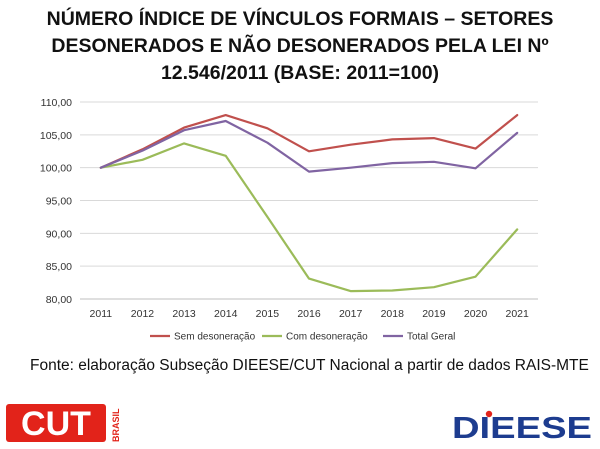  What do you see at coordinates (393, 314) in the screenshot?
I see `x-tick-label: 2018` at bounding box center [393, 314].